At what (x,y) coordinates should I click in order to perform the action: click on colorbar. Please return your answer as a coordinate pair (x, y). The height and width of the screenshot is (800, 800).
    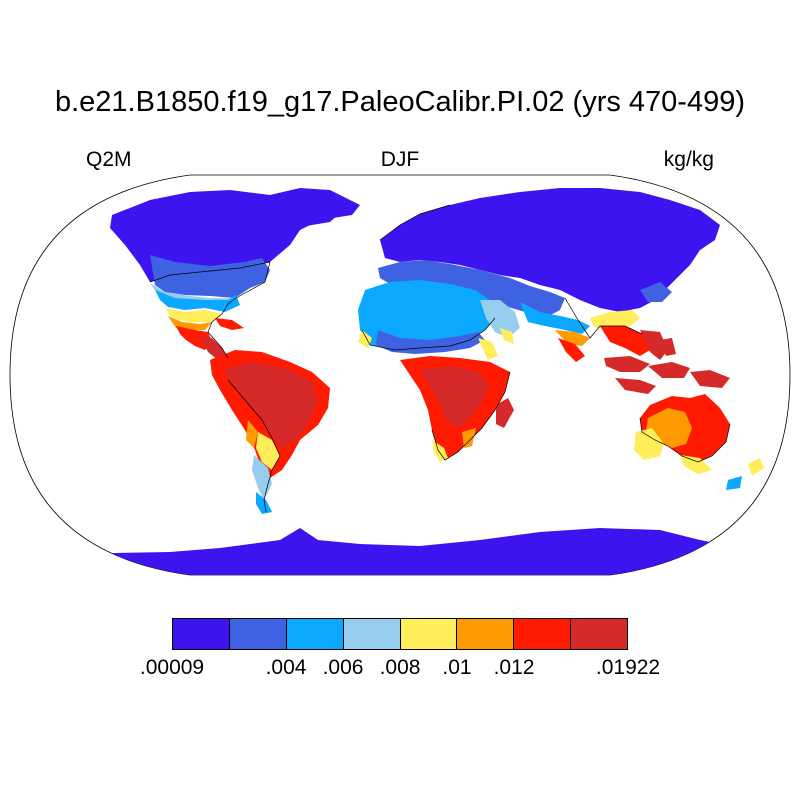
    Looking at the image, I should click on (400, 634).